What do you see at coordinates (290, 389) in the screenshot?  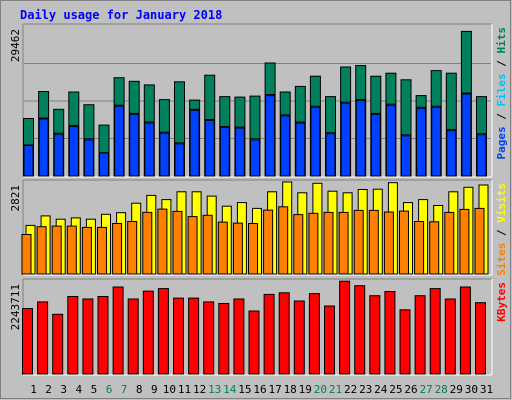 I see `day-label: 18` at bounding box center [290, 389].